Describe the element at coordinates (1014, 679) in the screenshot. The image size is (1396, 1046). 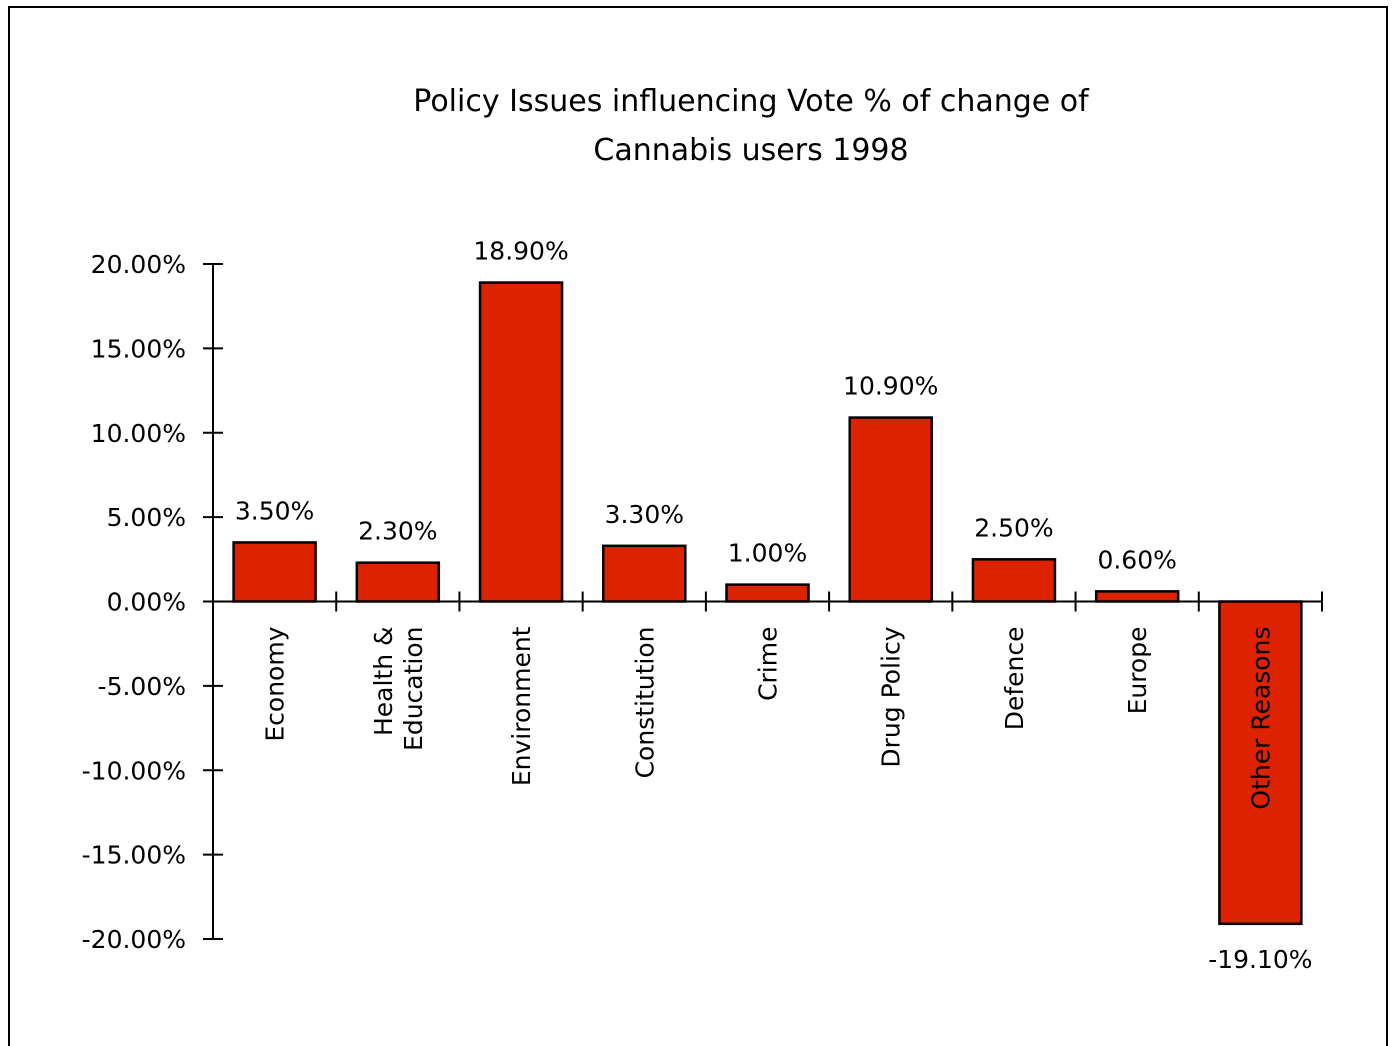
I see `x-category-label: Defence` at that location.